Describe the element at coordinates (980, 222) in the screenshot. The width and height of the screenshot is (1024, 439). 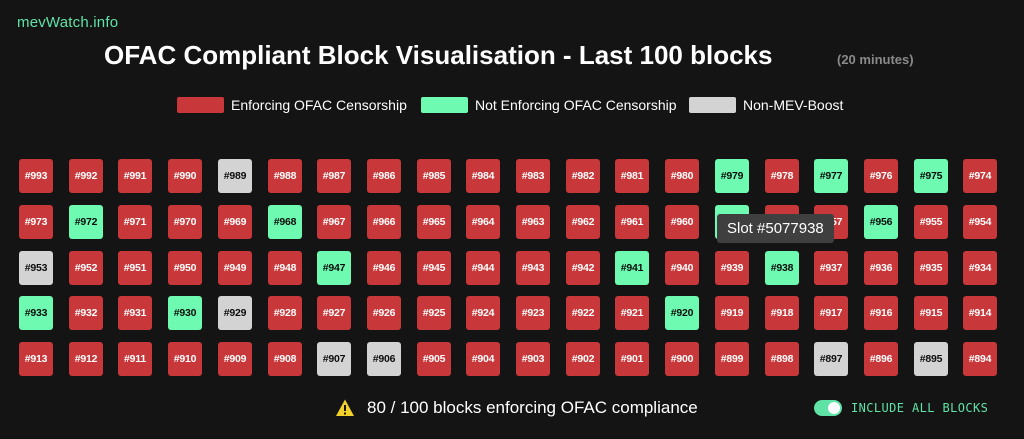
I see `block-tile: #954` at that location.